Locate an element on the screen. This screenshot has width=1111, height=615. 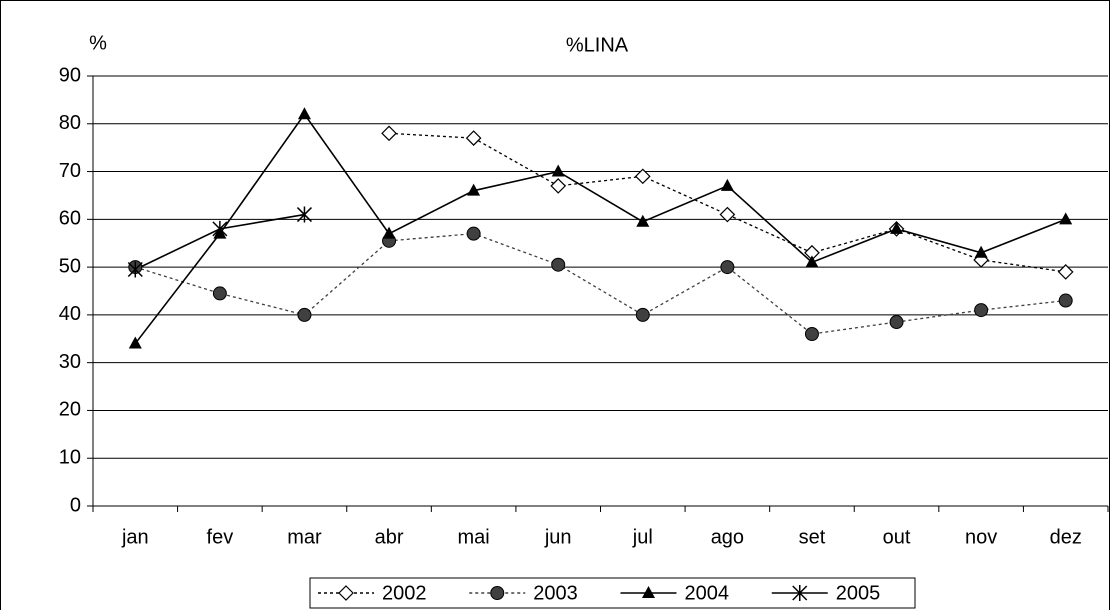
y-tick-label: 60 is located at coordinates (70, 219).